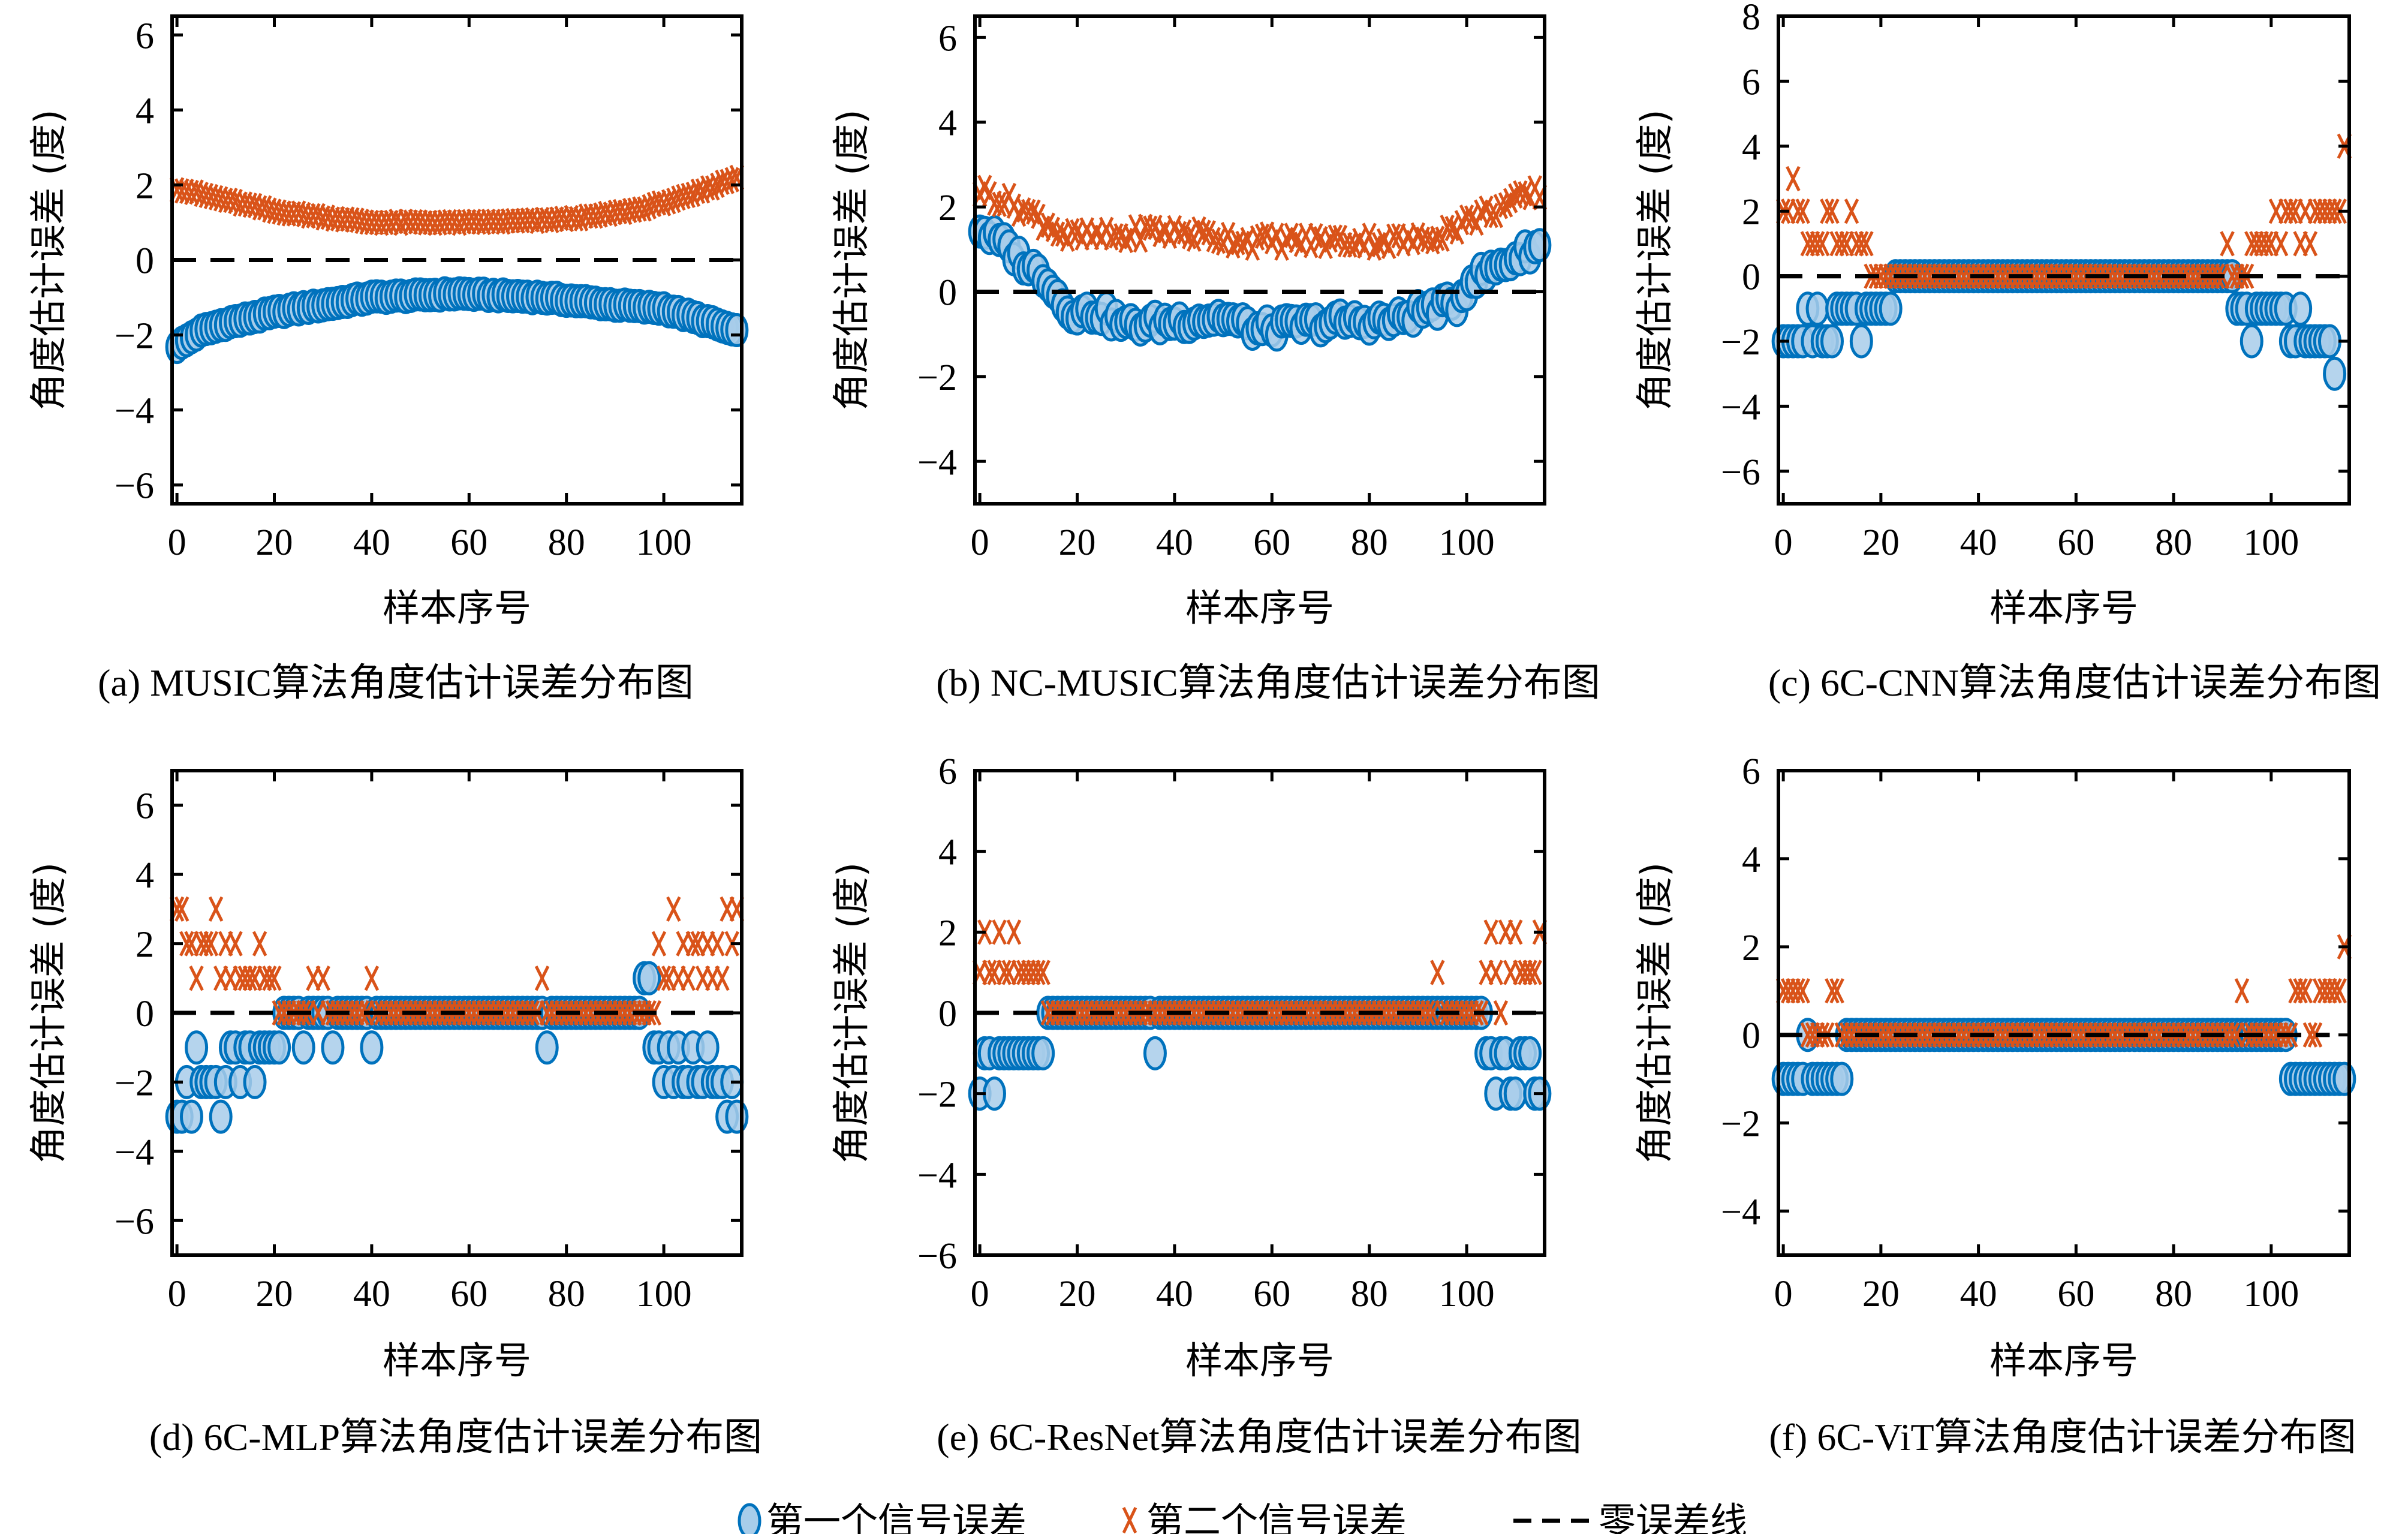  What do you see at coordinates (1077, 1294) in the screenshot?
I see `x-tick-label: 20` at bounding box center [1077, 1294].